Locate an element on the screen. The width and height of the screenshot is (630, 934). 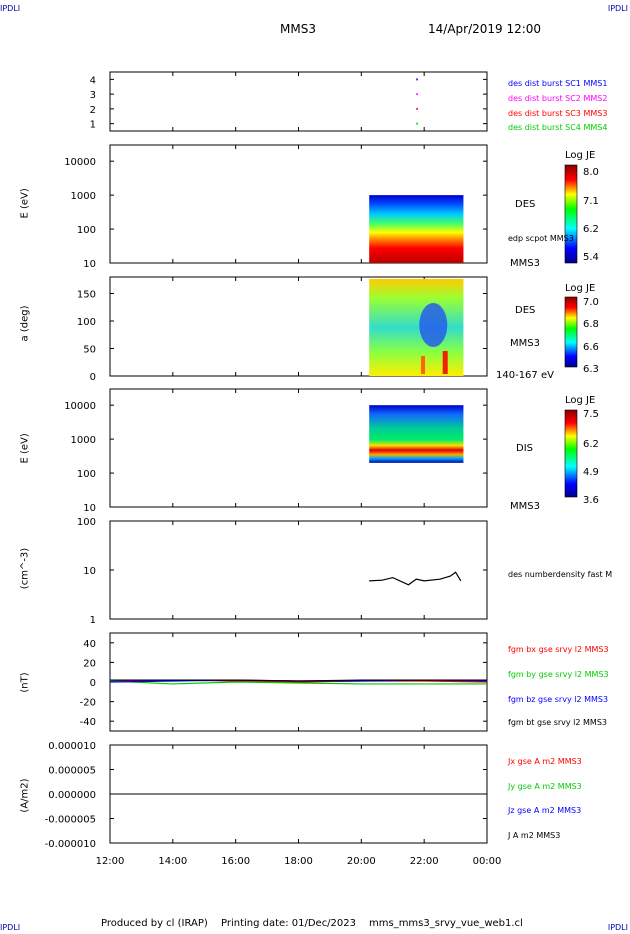
footer-printing-date: Printing date: 01/Dec/2023 is located at coordinates (289, 923).